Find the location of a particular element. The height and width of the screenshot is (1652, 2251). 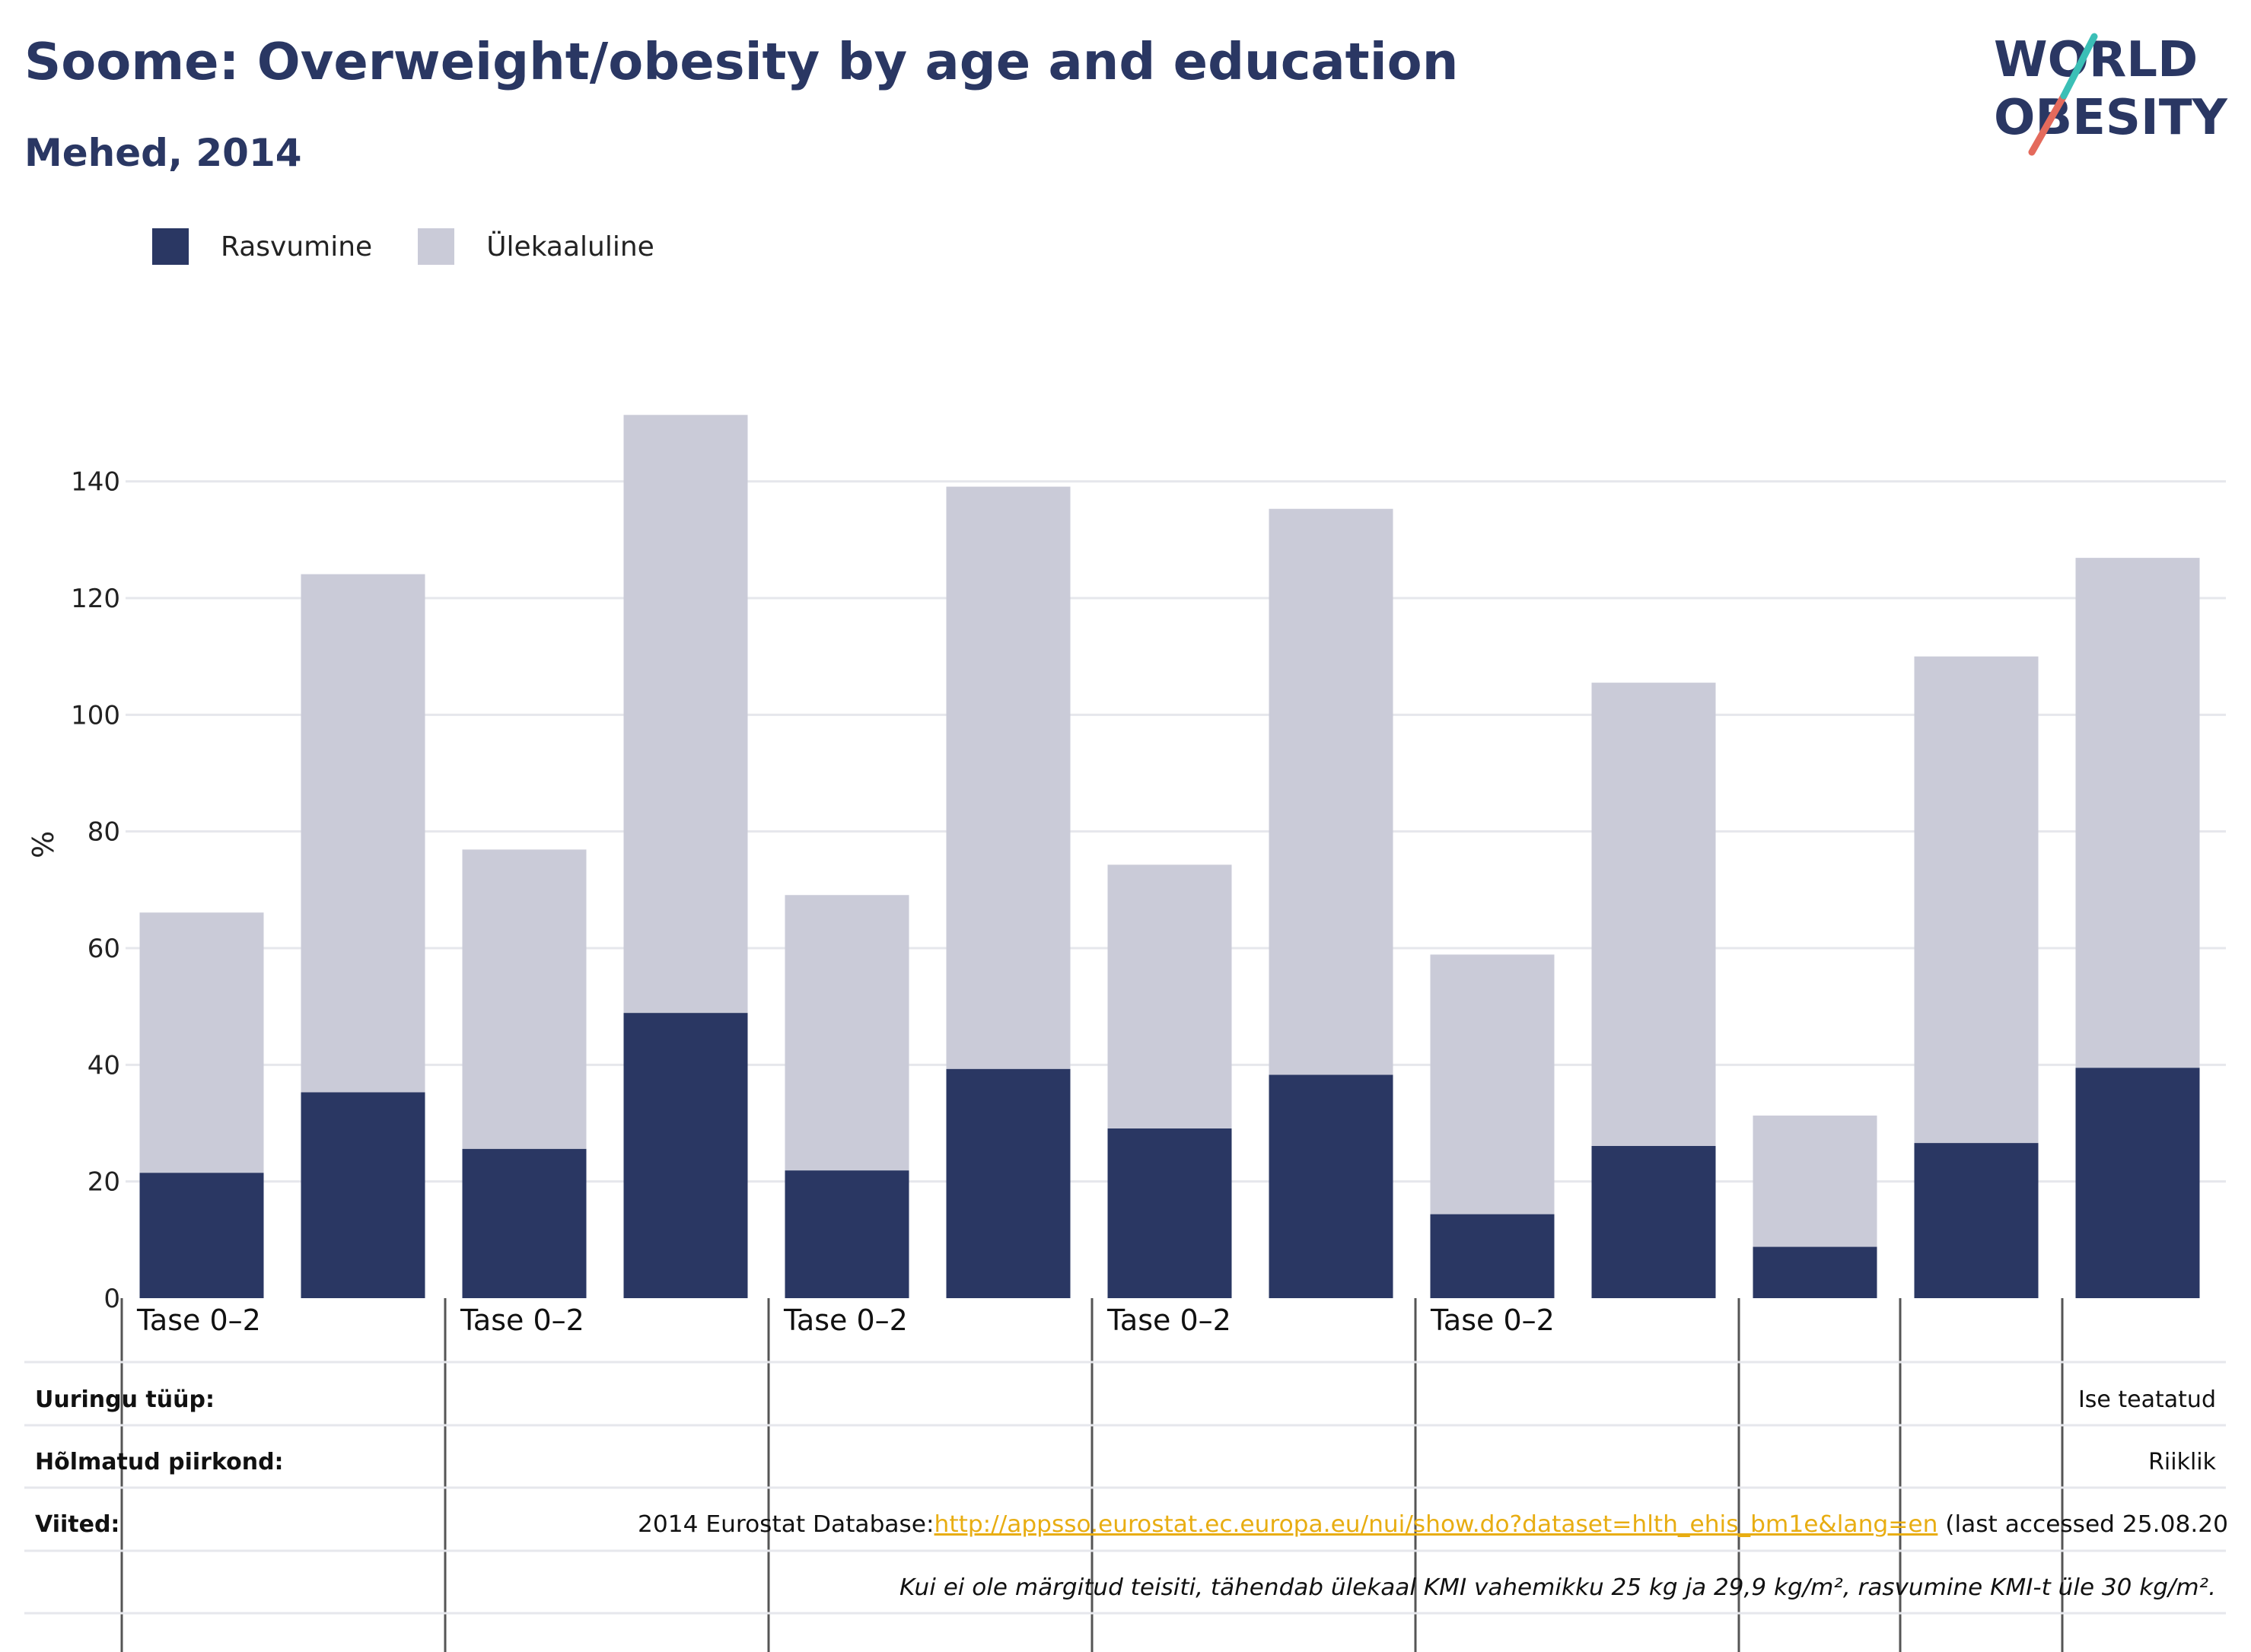

category-labels: Tase 0–2 Tase 0–2 Tase 0–2 Tase 0–2 Tase 0–2 is located at coordinates (845, 1320).